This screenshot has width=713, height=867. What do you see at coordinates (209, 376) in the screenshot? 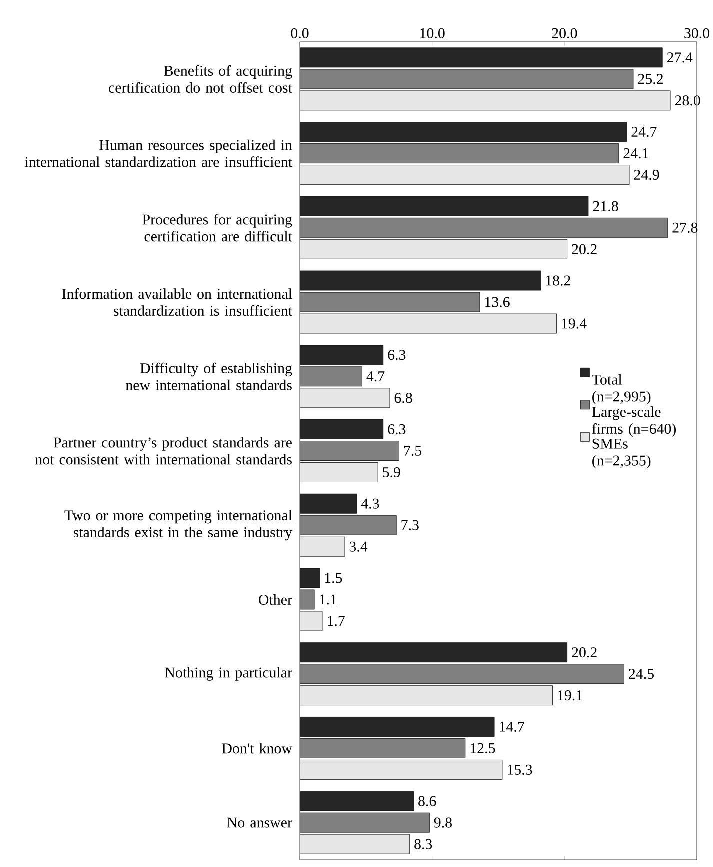
I see `y-tick-label: Difficulty of establishing new international standards` at bounding box center [209, 376].